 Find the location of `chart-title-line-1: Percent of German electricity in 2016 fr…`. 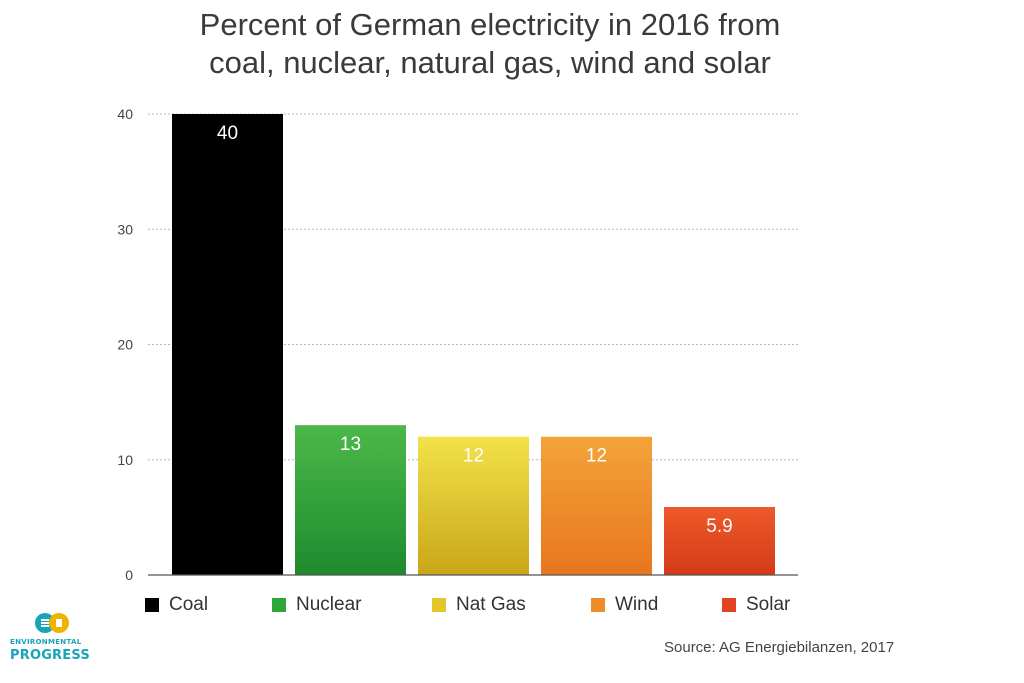

chart-title-line-1: Percent of German electricity in 2016 fr… is located at coordinates (490, 24).